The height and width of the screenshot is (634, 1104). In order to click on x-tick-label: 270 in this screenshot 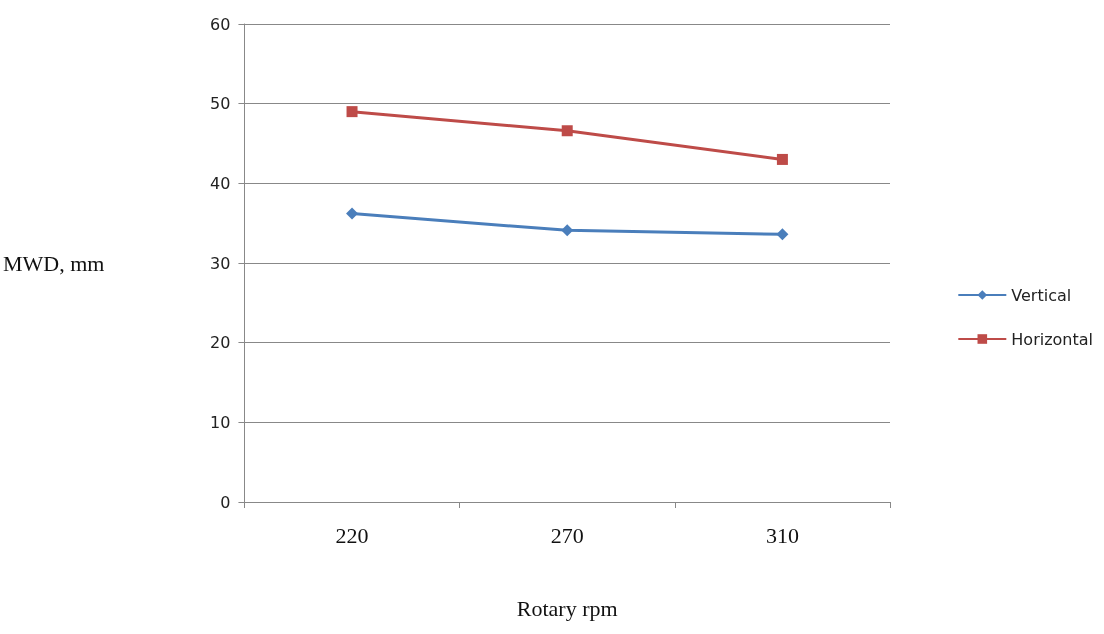, I will do `click(567, 535)`.